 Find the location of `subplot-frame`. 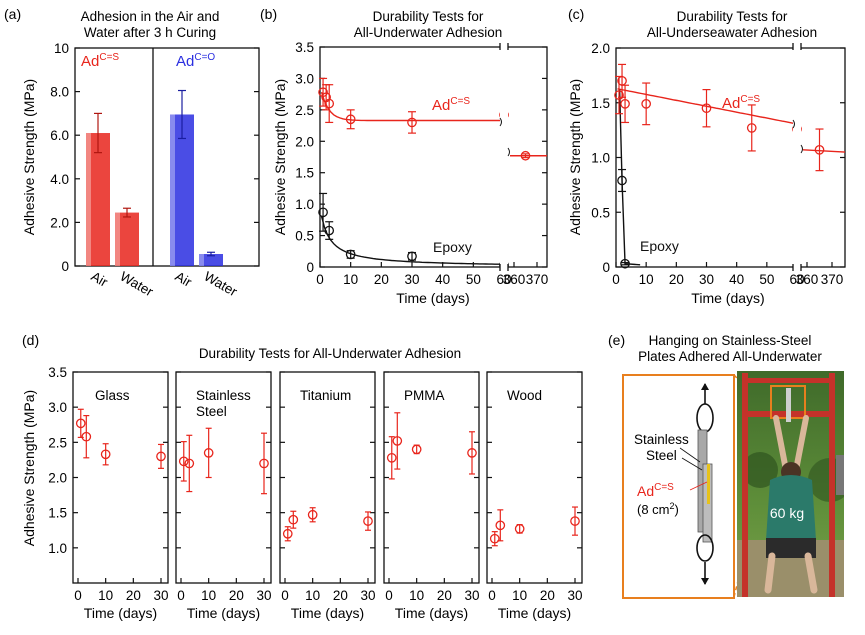

subplot-frame is located at coordinates (534, 477).